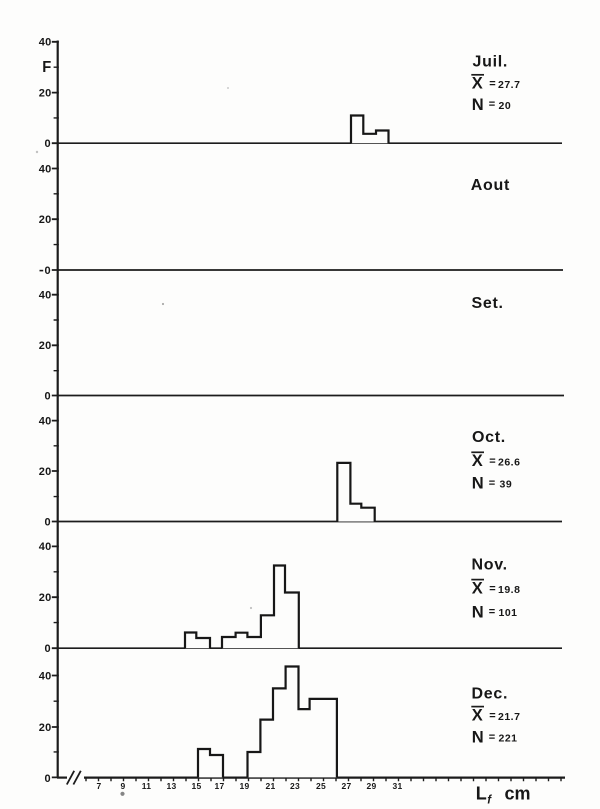 The height and width of the screenshot is (809, 600). Describe the element at coordinates (509, 463) in the screenshot. I see `svg-text: 26.6` at that location.